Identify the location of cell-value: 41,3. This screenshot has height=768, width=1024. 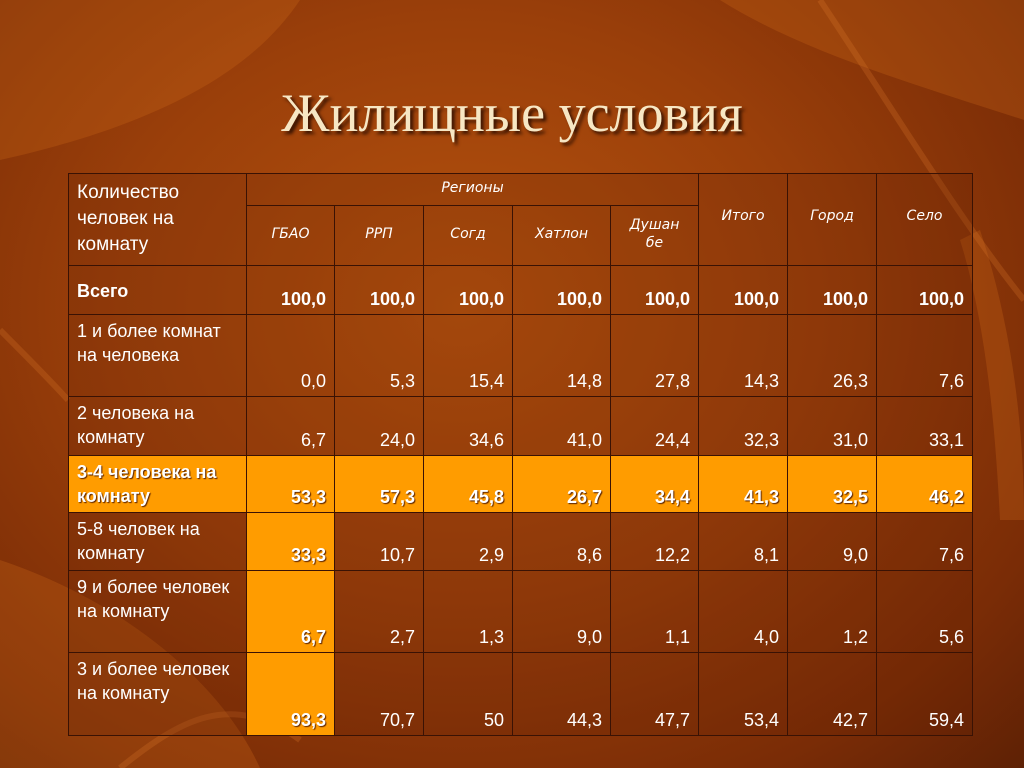
(743, 484).